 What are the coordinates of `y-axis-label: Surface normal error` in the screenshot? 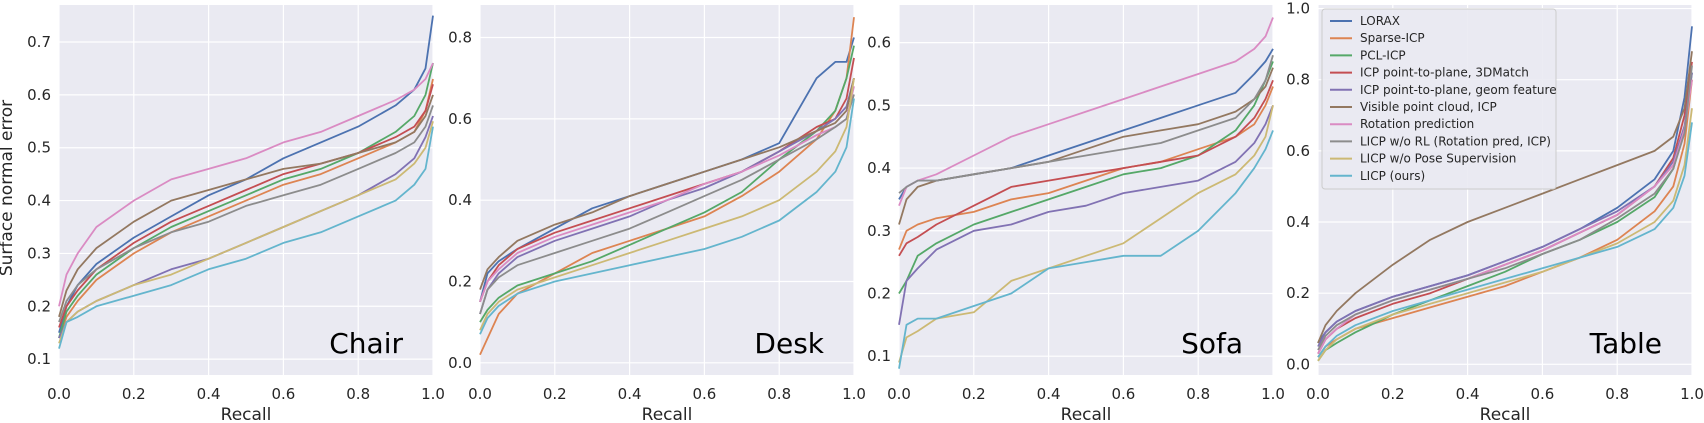 It's located at (8, 188).